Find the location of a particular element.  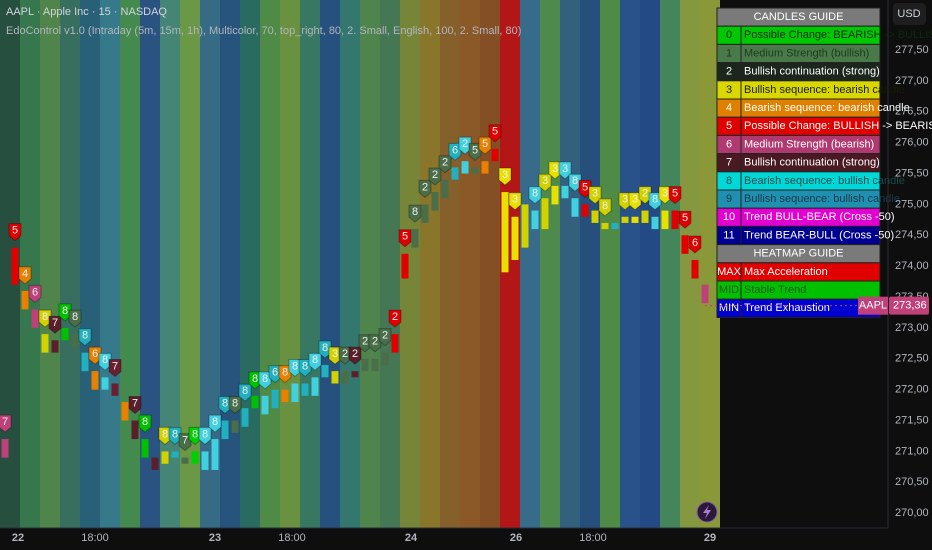

guide-label: Medium Strength (bullish) is located at coordinates (806, 53).